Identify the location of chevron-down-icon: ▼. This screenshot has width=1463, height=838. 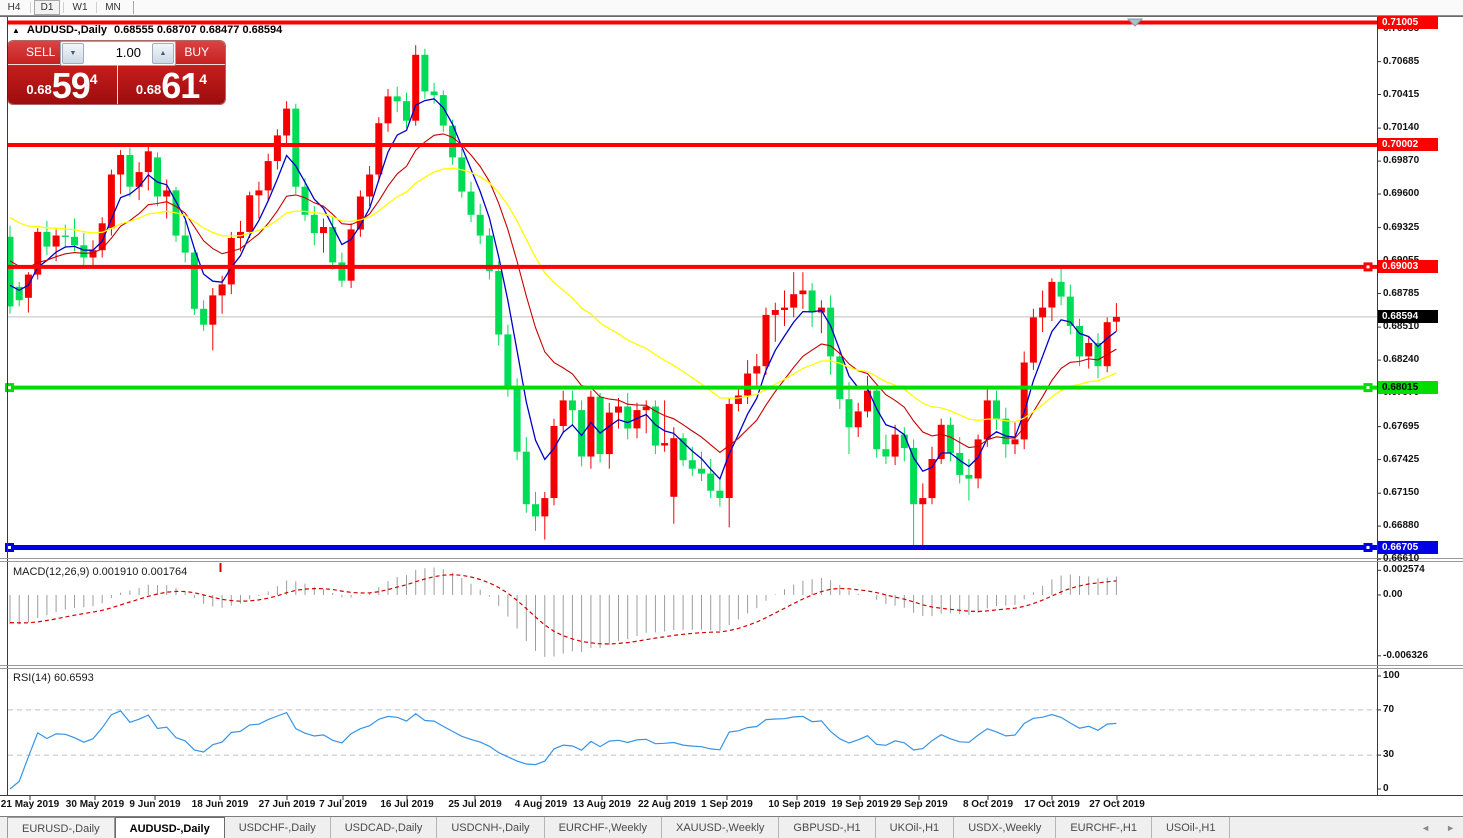
(73, 53).